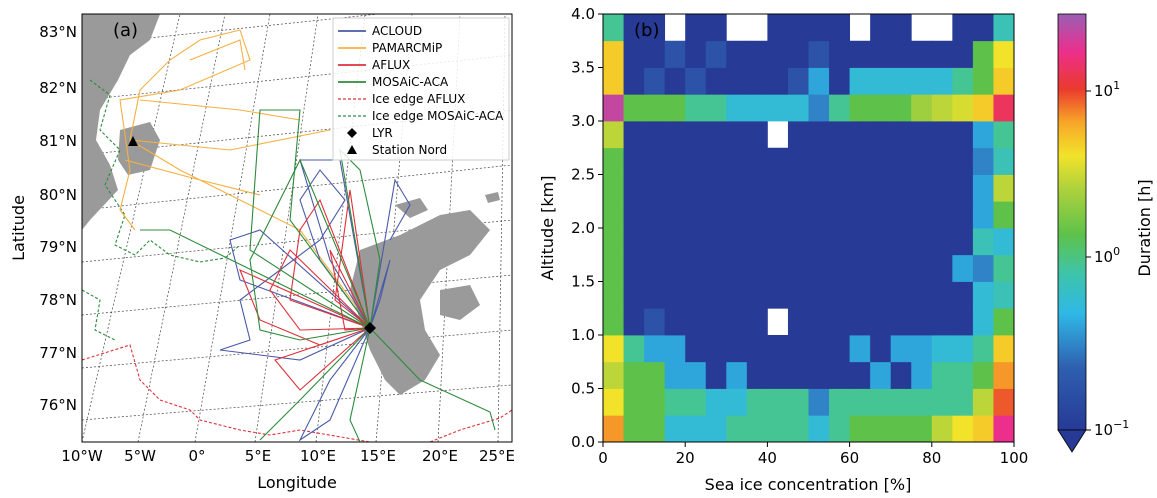 This screenshot has height=498, width=1157. I want to click on svalbard-land, so click(420, 302).